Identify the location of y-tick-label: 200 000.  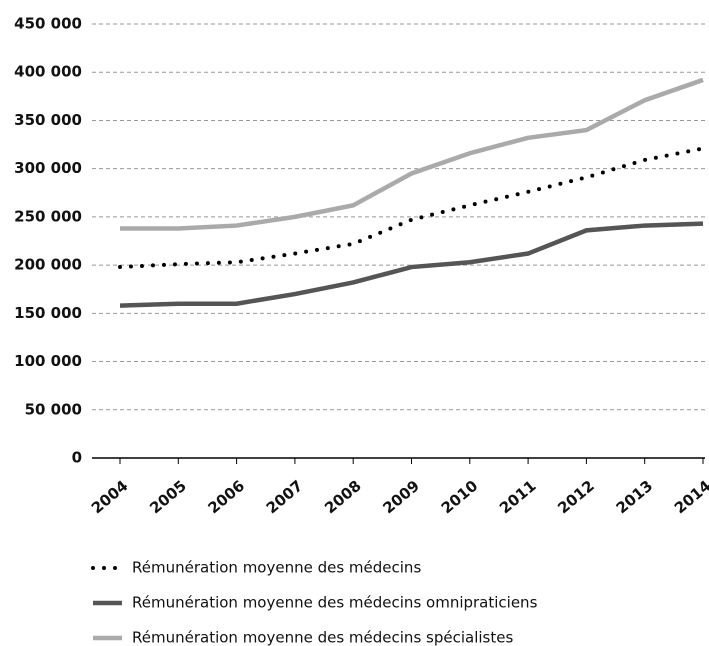
(48, 265).